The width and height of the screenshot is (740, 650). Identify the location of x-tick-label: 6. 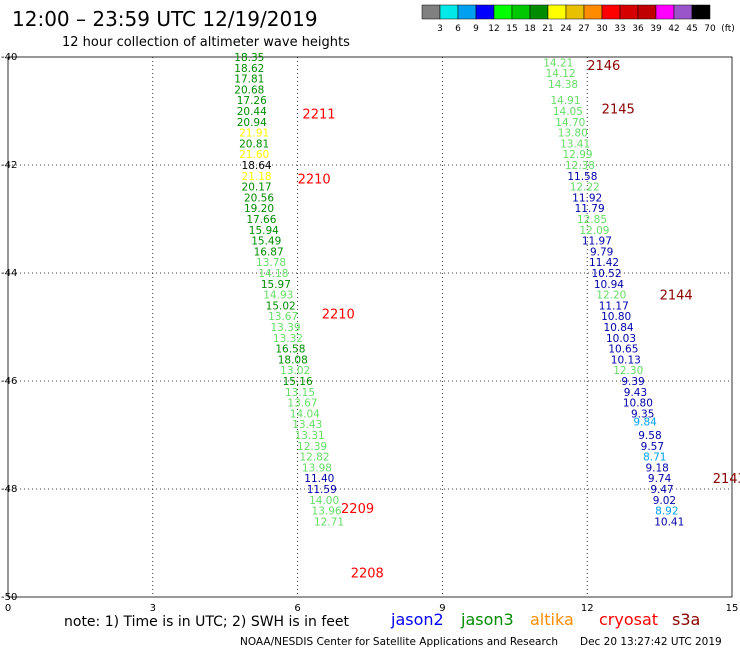
(297, 608).